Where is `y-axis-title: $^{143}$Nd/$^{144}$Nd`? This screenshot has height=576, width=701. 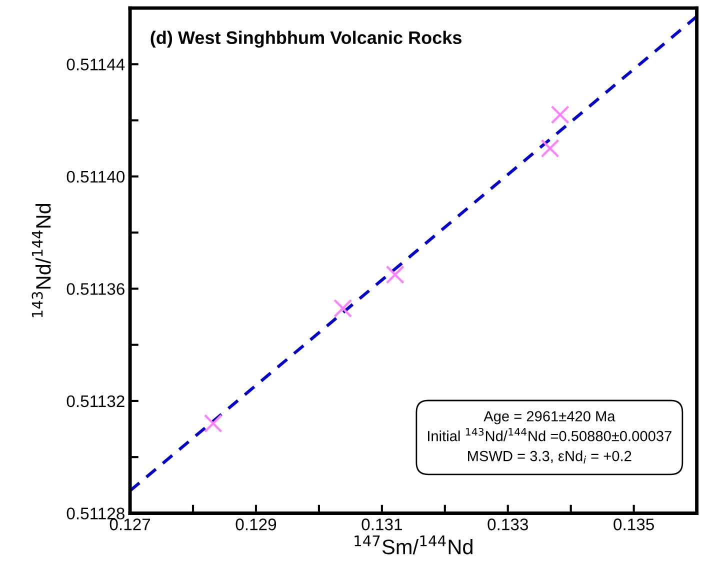 y-axis-title: $^{143}$Nd/$^{144}$Nd is located at coordinates (41, 261).